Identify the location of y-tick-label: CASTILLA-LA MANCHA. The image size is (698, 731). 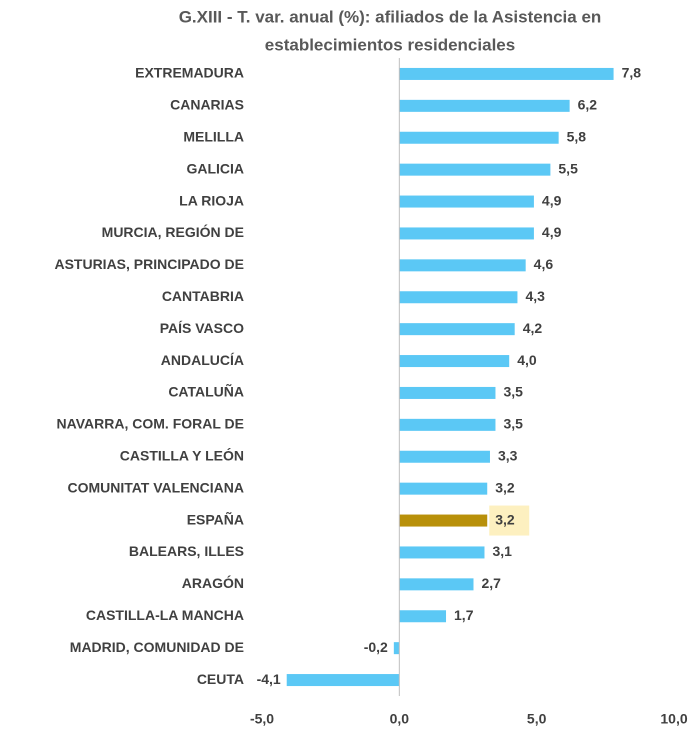
(165, 615).